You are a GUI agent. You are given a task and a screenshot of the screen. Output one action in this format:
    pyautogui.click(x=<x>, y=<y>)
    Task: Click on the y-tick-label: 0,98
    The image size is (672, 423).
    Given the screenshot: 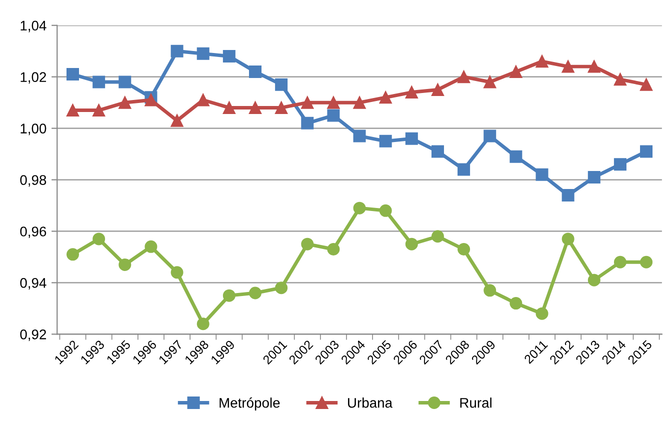 What is the action you would take?
    pyautogui.click(x=33, y=181)
    